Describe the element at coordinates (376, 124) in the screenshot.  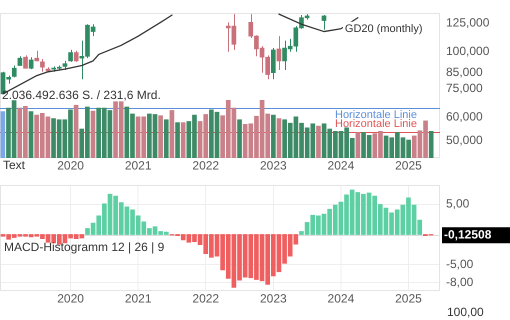
I see `ref-line-label: Horizontale Linie` at that location.